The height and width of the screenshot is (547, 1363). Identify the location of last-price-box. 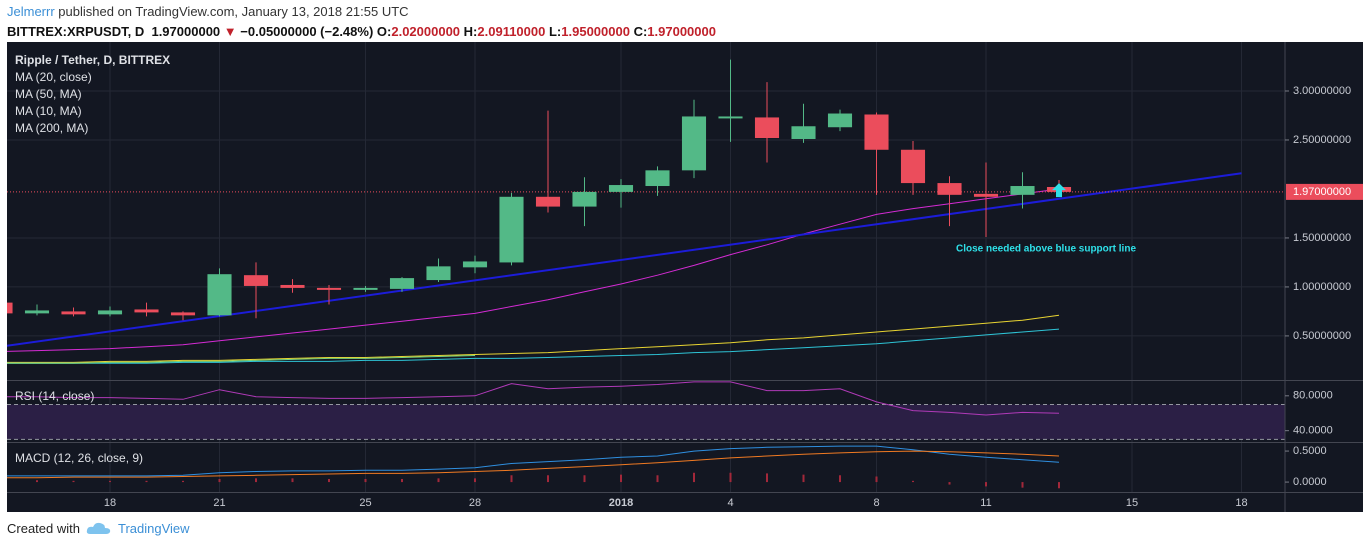
(1324, 191).